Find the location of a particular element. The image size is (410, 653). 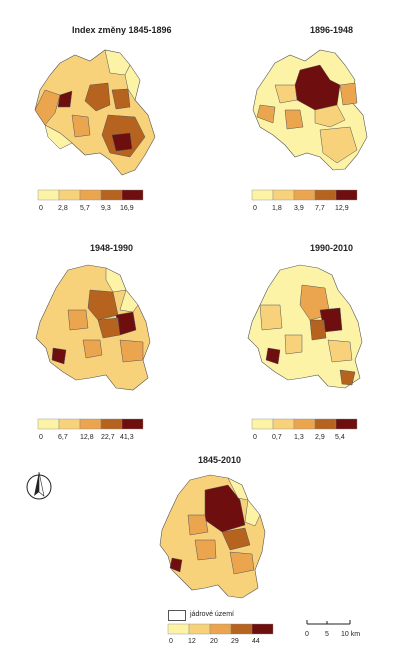

legend-label: 12,8 is located at coordinates (87, 437).